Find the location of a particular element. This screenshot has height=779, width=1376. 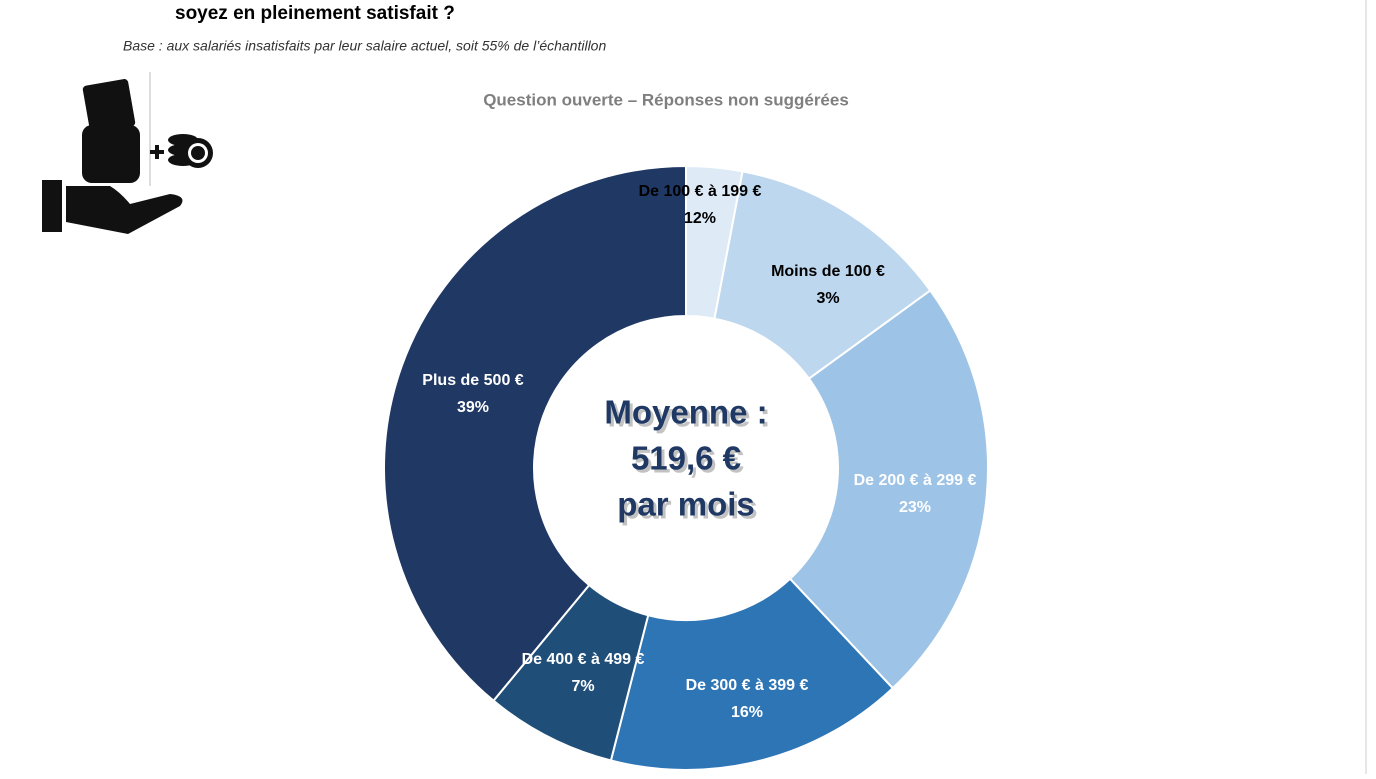

center-text: Moyenne : is located at coordinates (685, 412).